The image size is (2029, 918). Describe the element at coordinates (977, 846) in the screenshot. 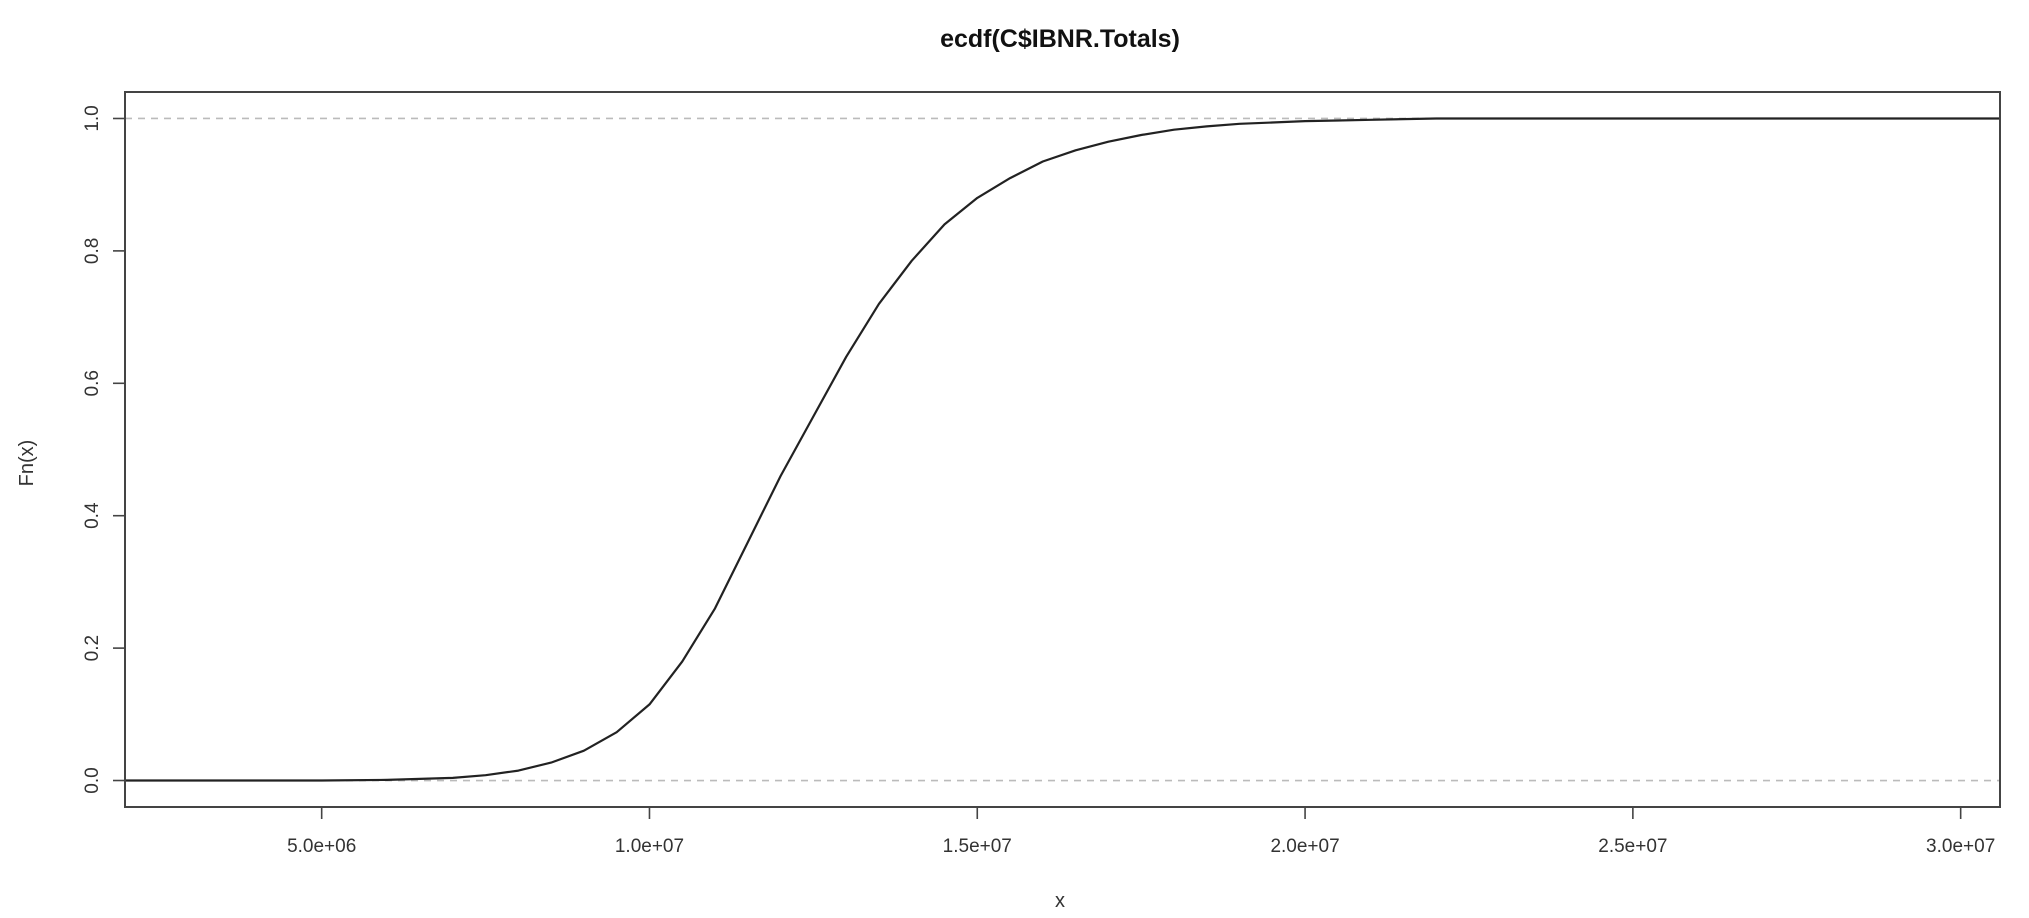

I see `x-tick-label: 1.5e+07` at that location.